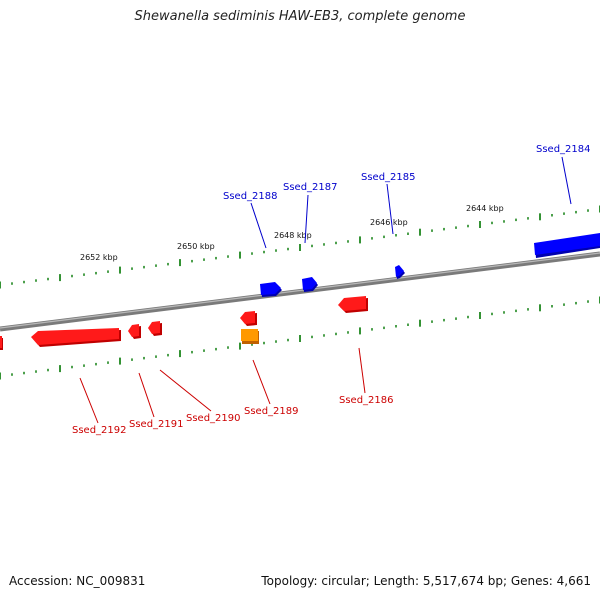  I want to click on gene-label: Ssed_2191, so click(156, 424).